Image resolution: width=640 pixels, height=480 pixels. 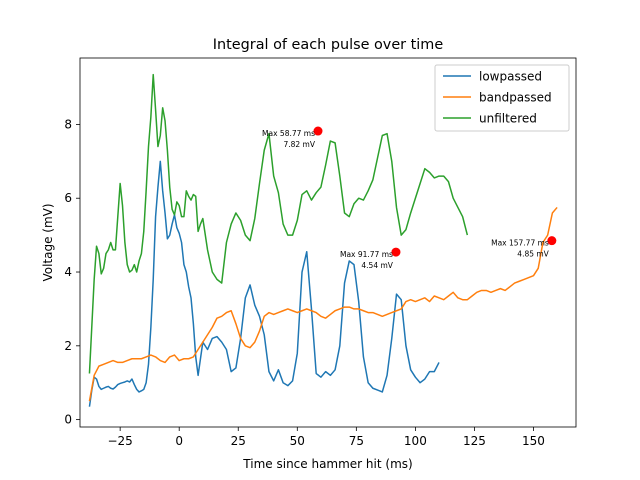 I want to click on x-tick-label: 0, so click(x=179, y=441).